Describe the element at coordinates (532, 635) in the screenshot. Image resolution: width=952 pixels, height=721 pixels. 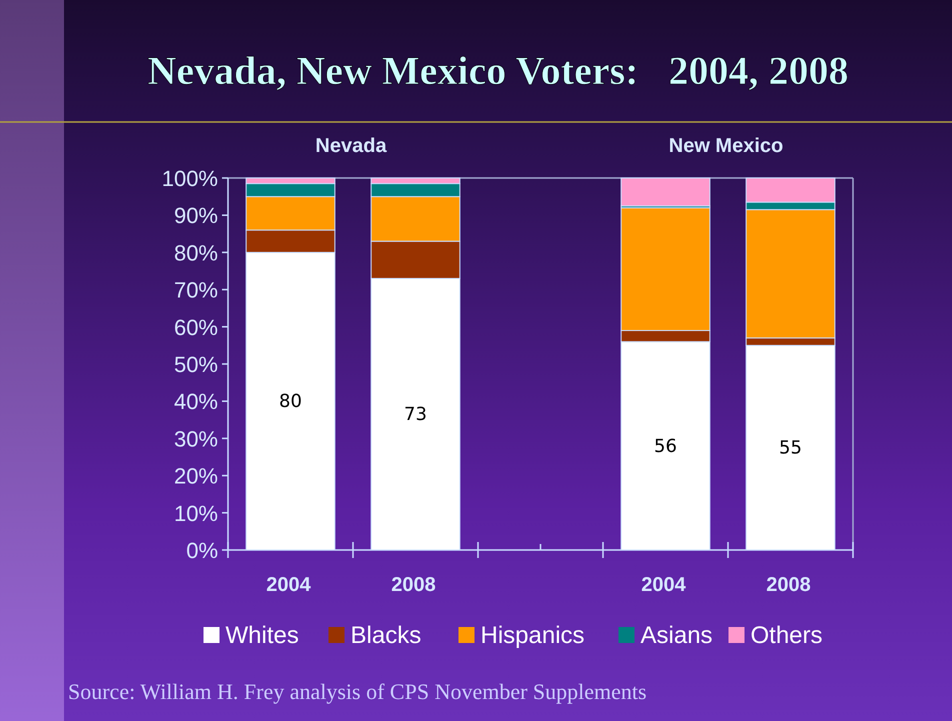
I see `legend-label: Hispanics` at that location.